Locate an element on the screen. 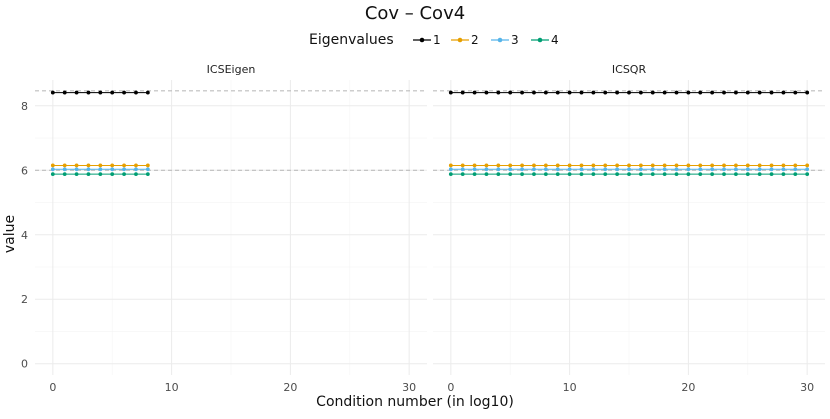 The width and height of the screenshot is (830, 419). y-tick-label: 8 is located at coordinates (24, 106).